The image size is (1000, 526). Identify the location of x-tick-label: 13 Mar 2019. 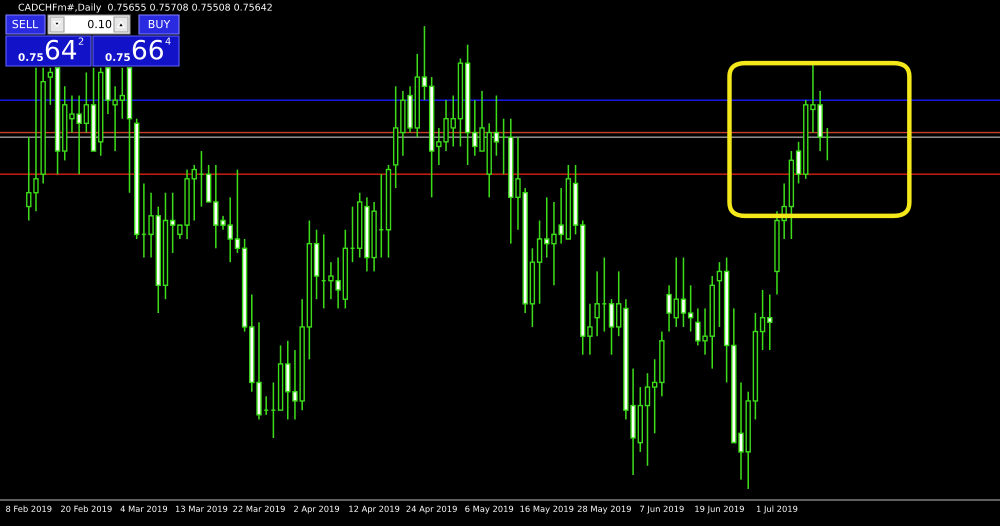
(202, 509).